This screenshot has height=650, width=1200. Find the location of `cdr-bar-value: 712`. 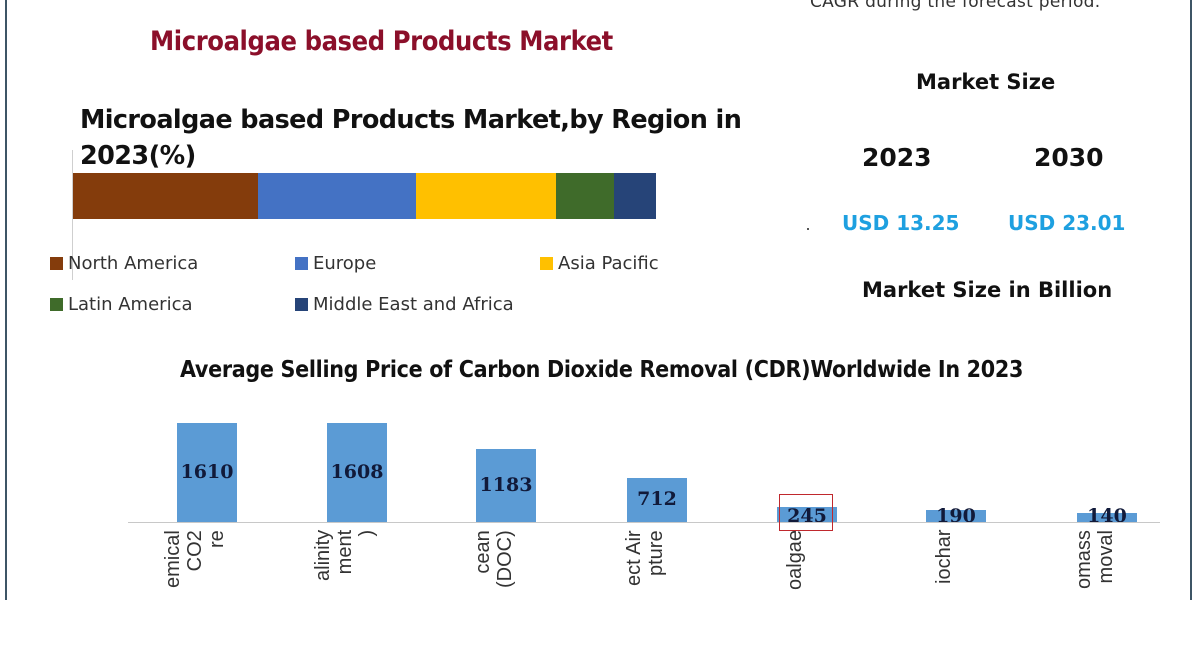

cdr-bar-value: 712 is located at coordinates (657, 499).